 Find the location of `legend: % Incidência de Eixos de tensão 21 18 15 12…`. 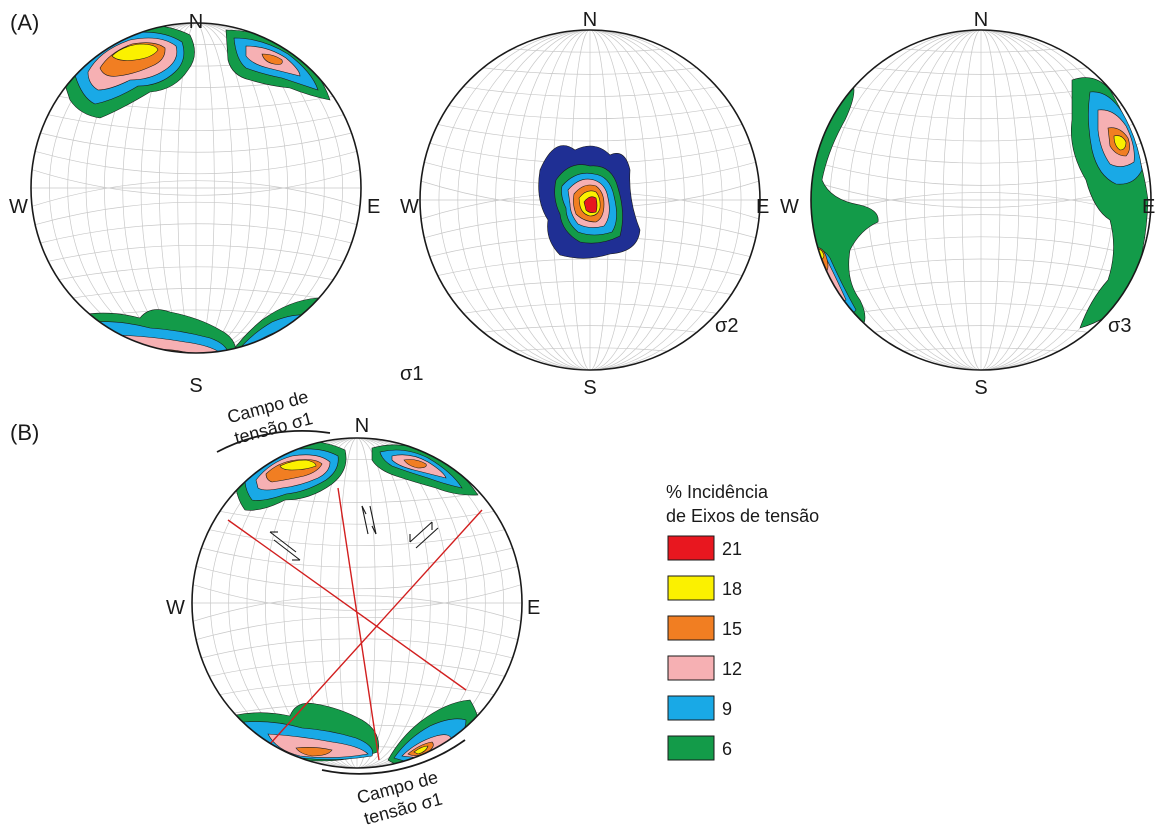

legend: % Incidência de Eixos de tensão 21 18 15 12… is located at coordinates (742, 621).